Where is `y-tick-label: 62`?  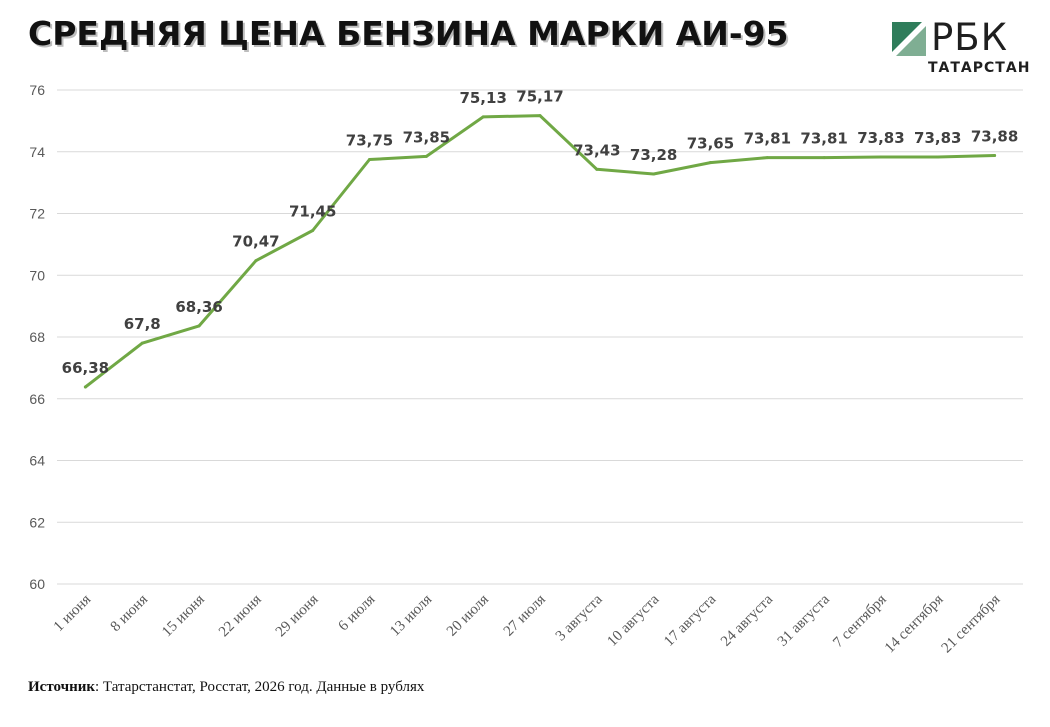 y-tick-label: 62 is located at coordinates (37, 522).